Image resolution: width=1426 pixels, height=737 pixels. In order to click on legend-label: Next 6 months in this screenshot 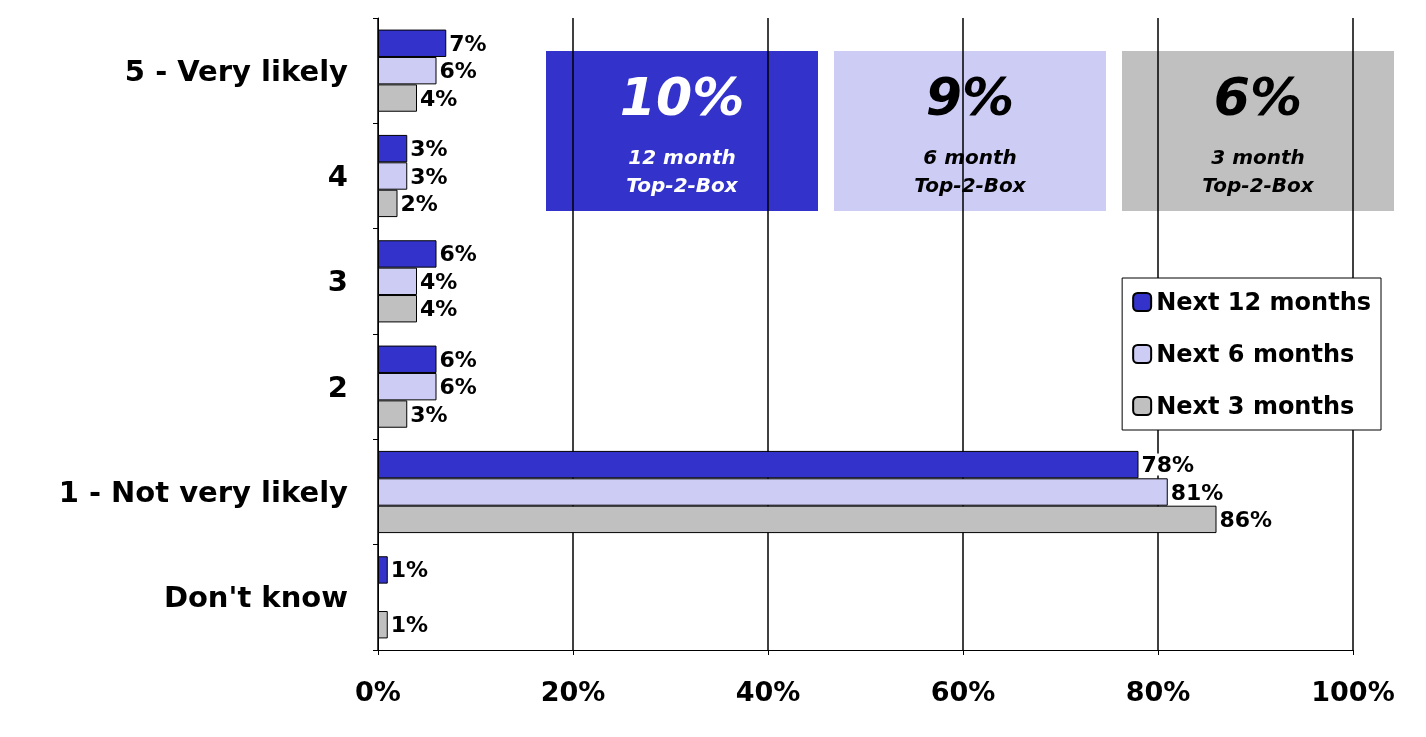, I will do `click(1255, 354)`.